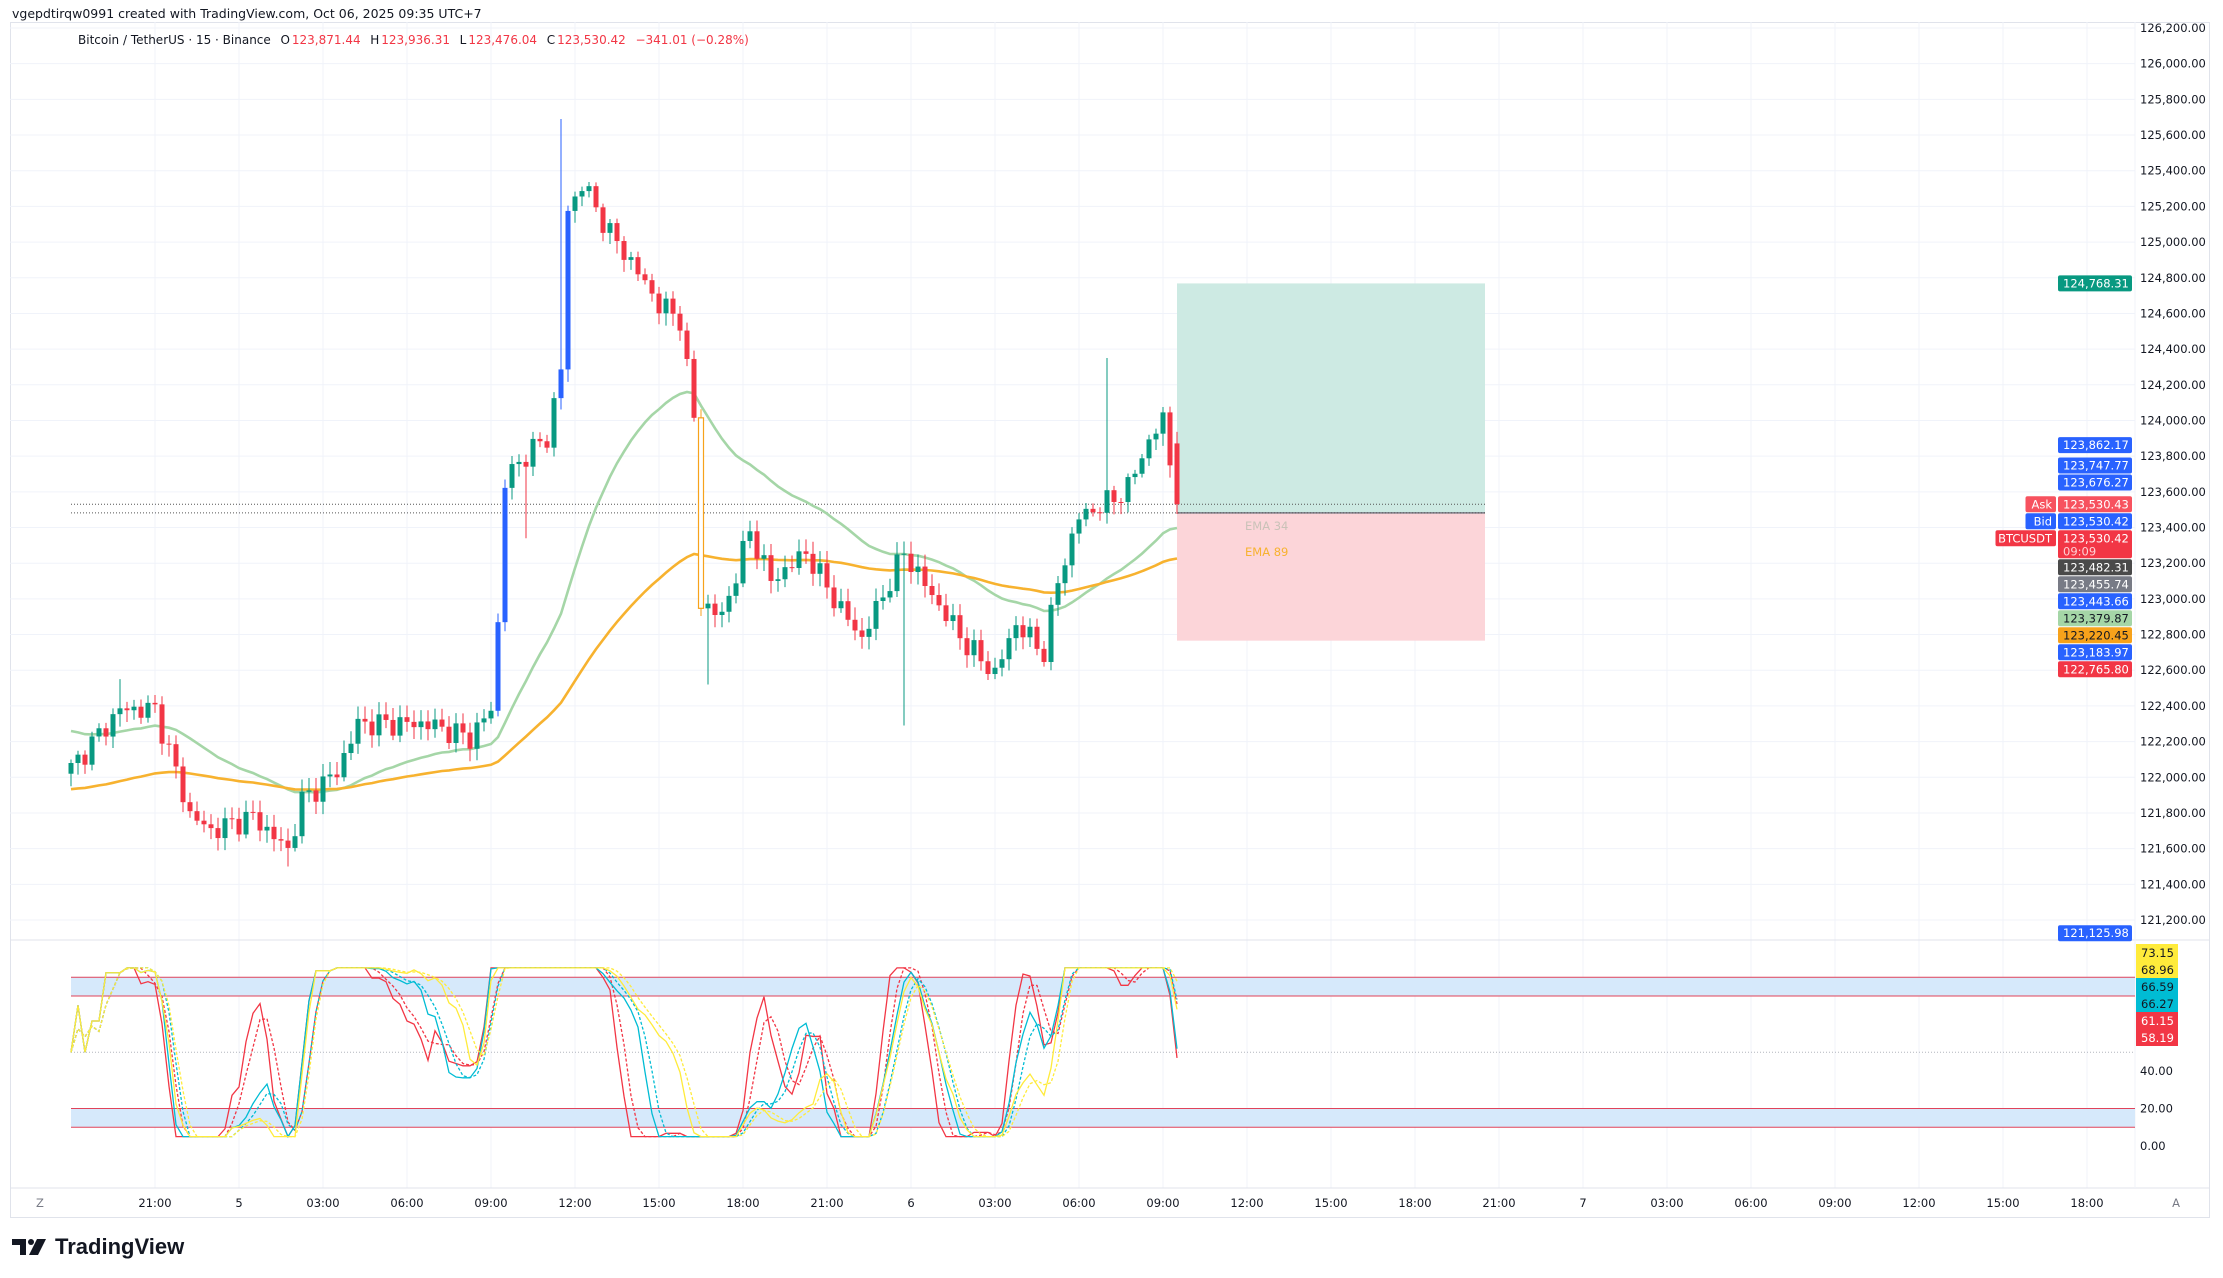  What do you see at coordinates (2173, 456) in the screenshot?
I see `price-tick: 123,800.00` at bounding box center [2173, 456].